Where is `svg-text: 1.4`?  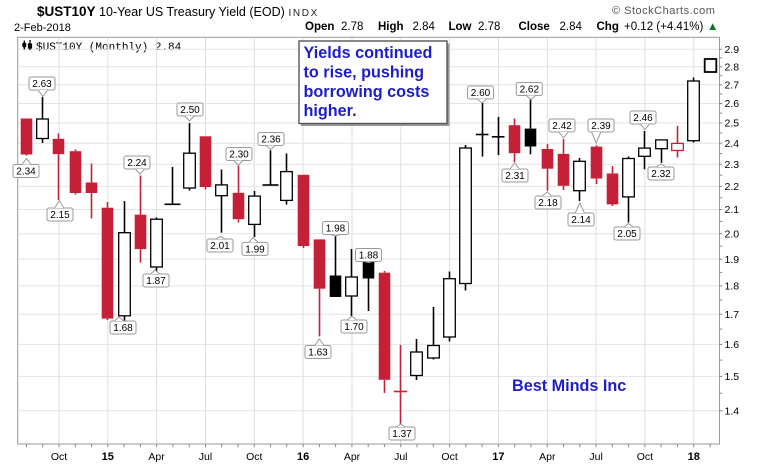 svg-text: 1.4 is located at coordinates (732, 411).